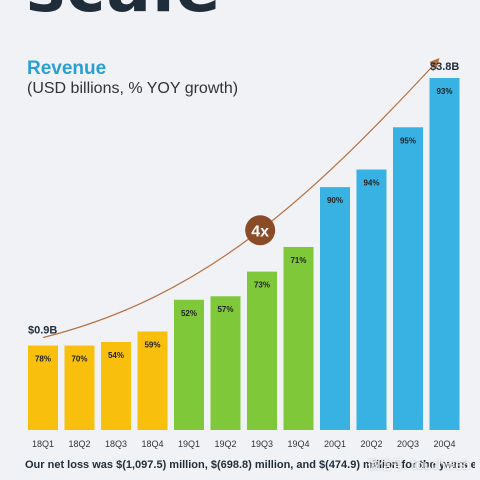 The width and height of the screenshot is (480, 480). Describe the element at coordinates (444, 444) in the screenshot. I see `tick-label-20Q4: 20Q4` at that location.